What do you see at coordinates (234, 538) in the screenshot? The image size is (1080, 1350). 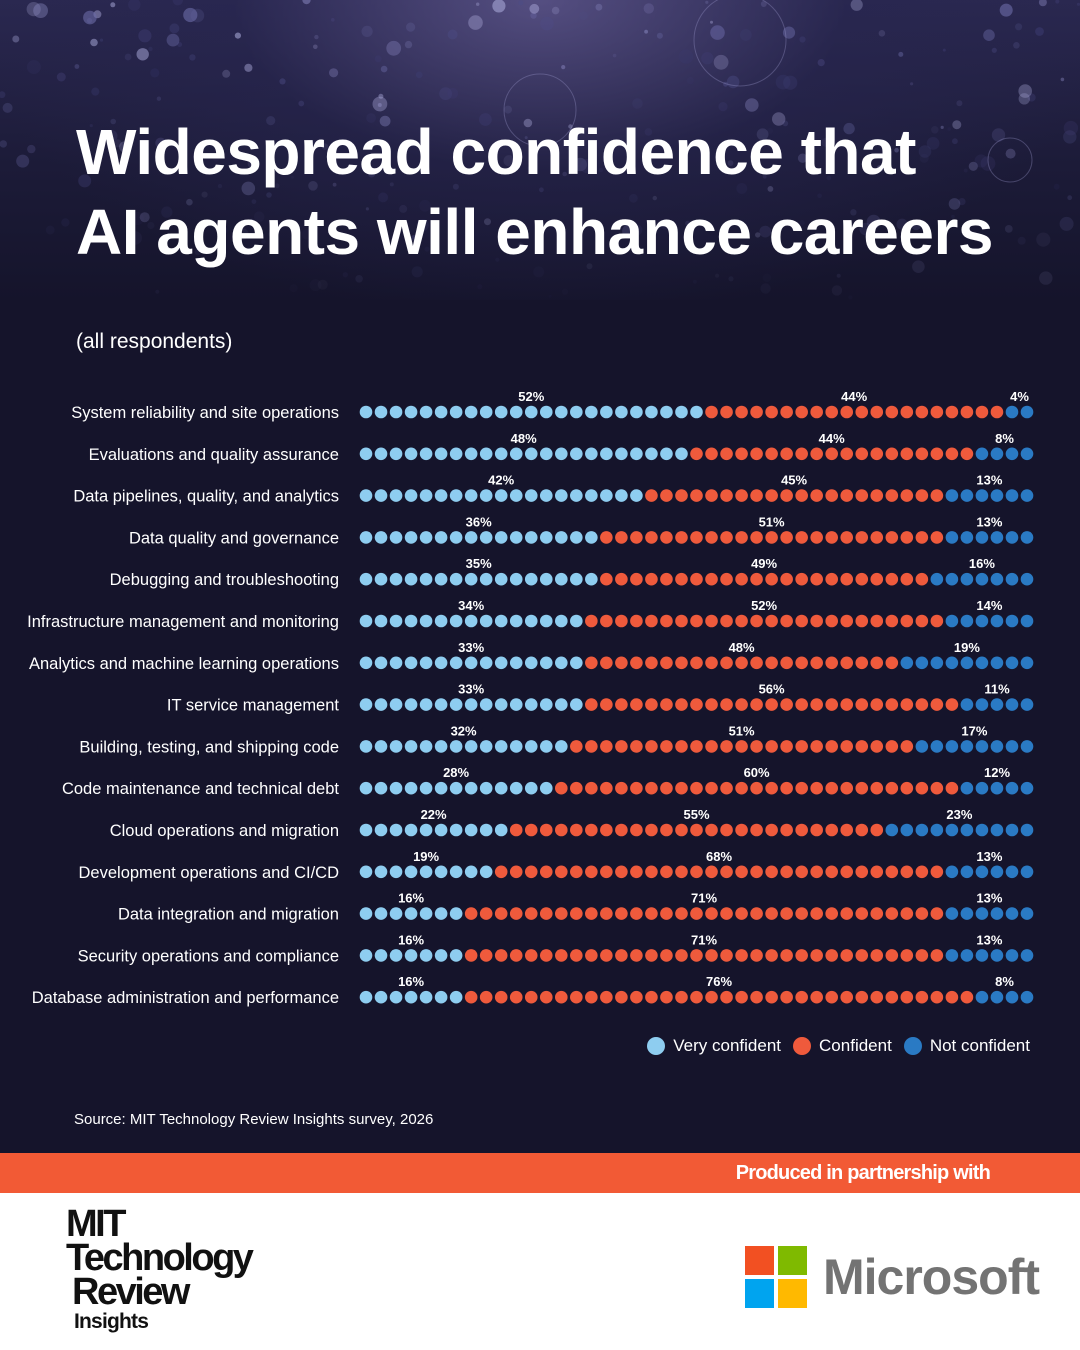 I see `category-label: Data quality and governance` at bounding box center [234, 538].